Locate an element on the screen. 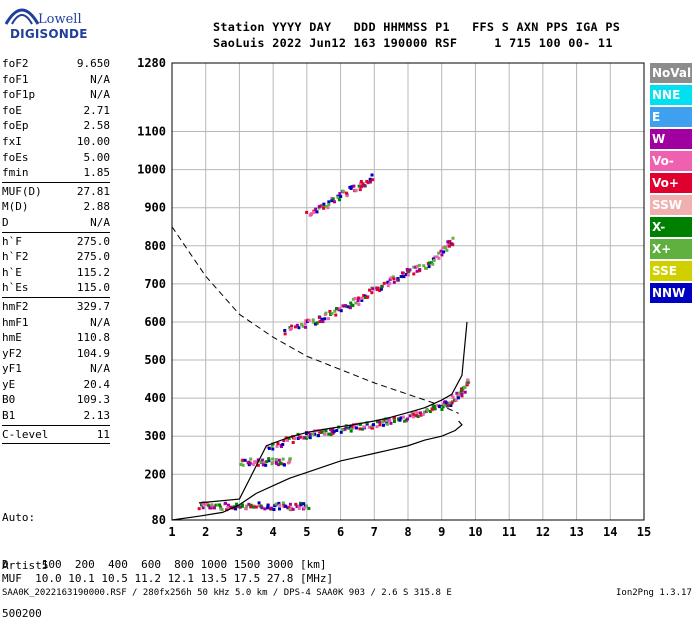 The image size is (700, 638). param-value: 275.0 is located at coordinates (93, 241).